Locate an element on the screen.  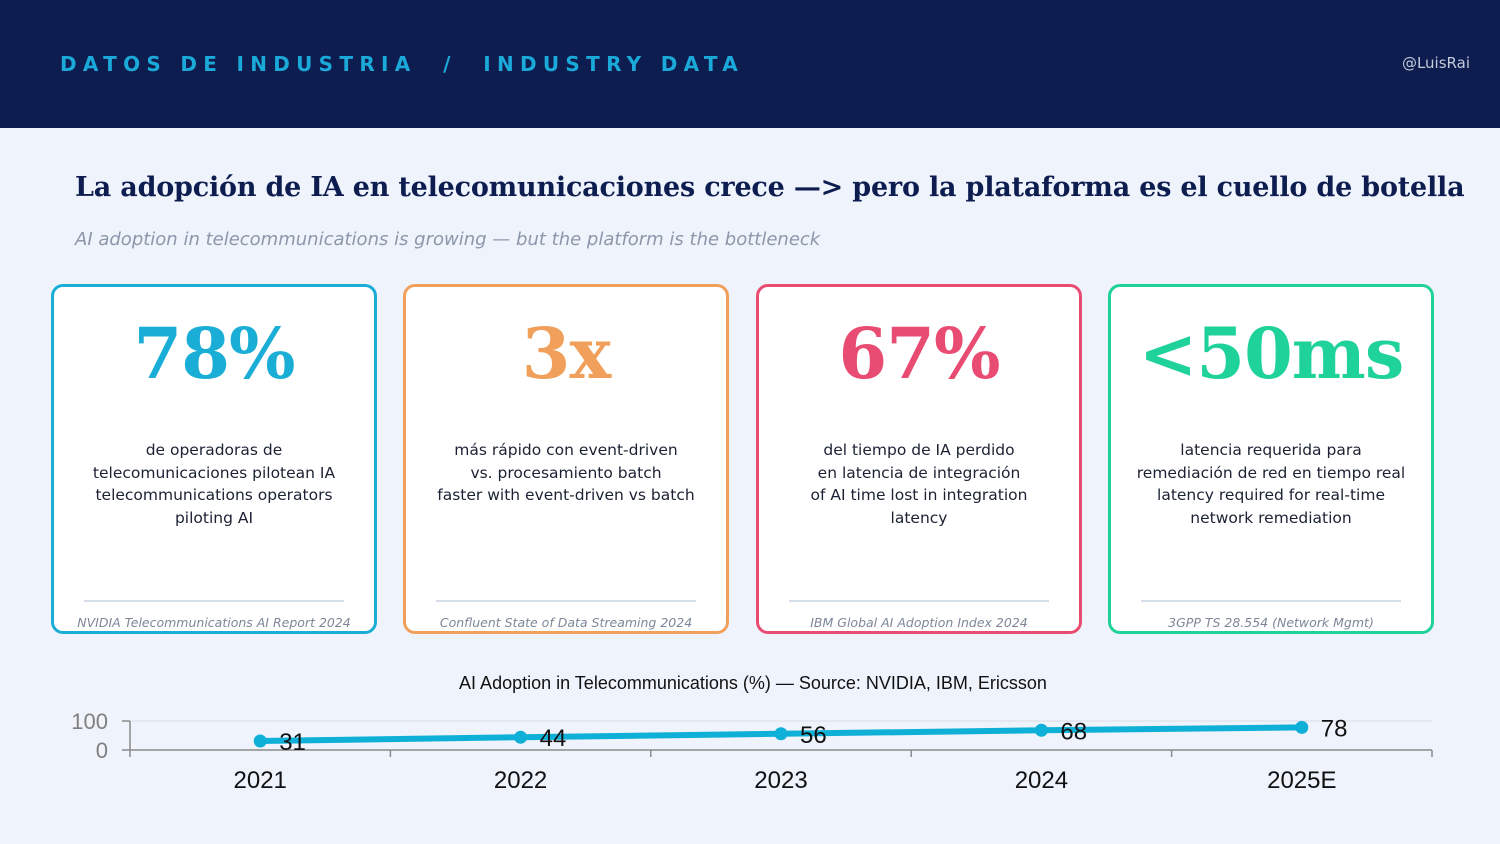
author-handle: @LuisRai is located at coordinates (1435, 63).